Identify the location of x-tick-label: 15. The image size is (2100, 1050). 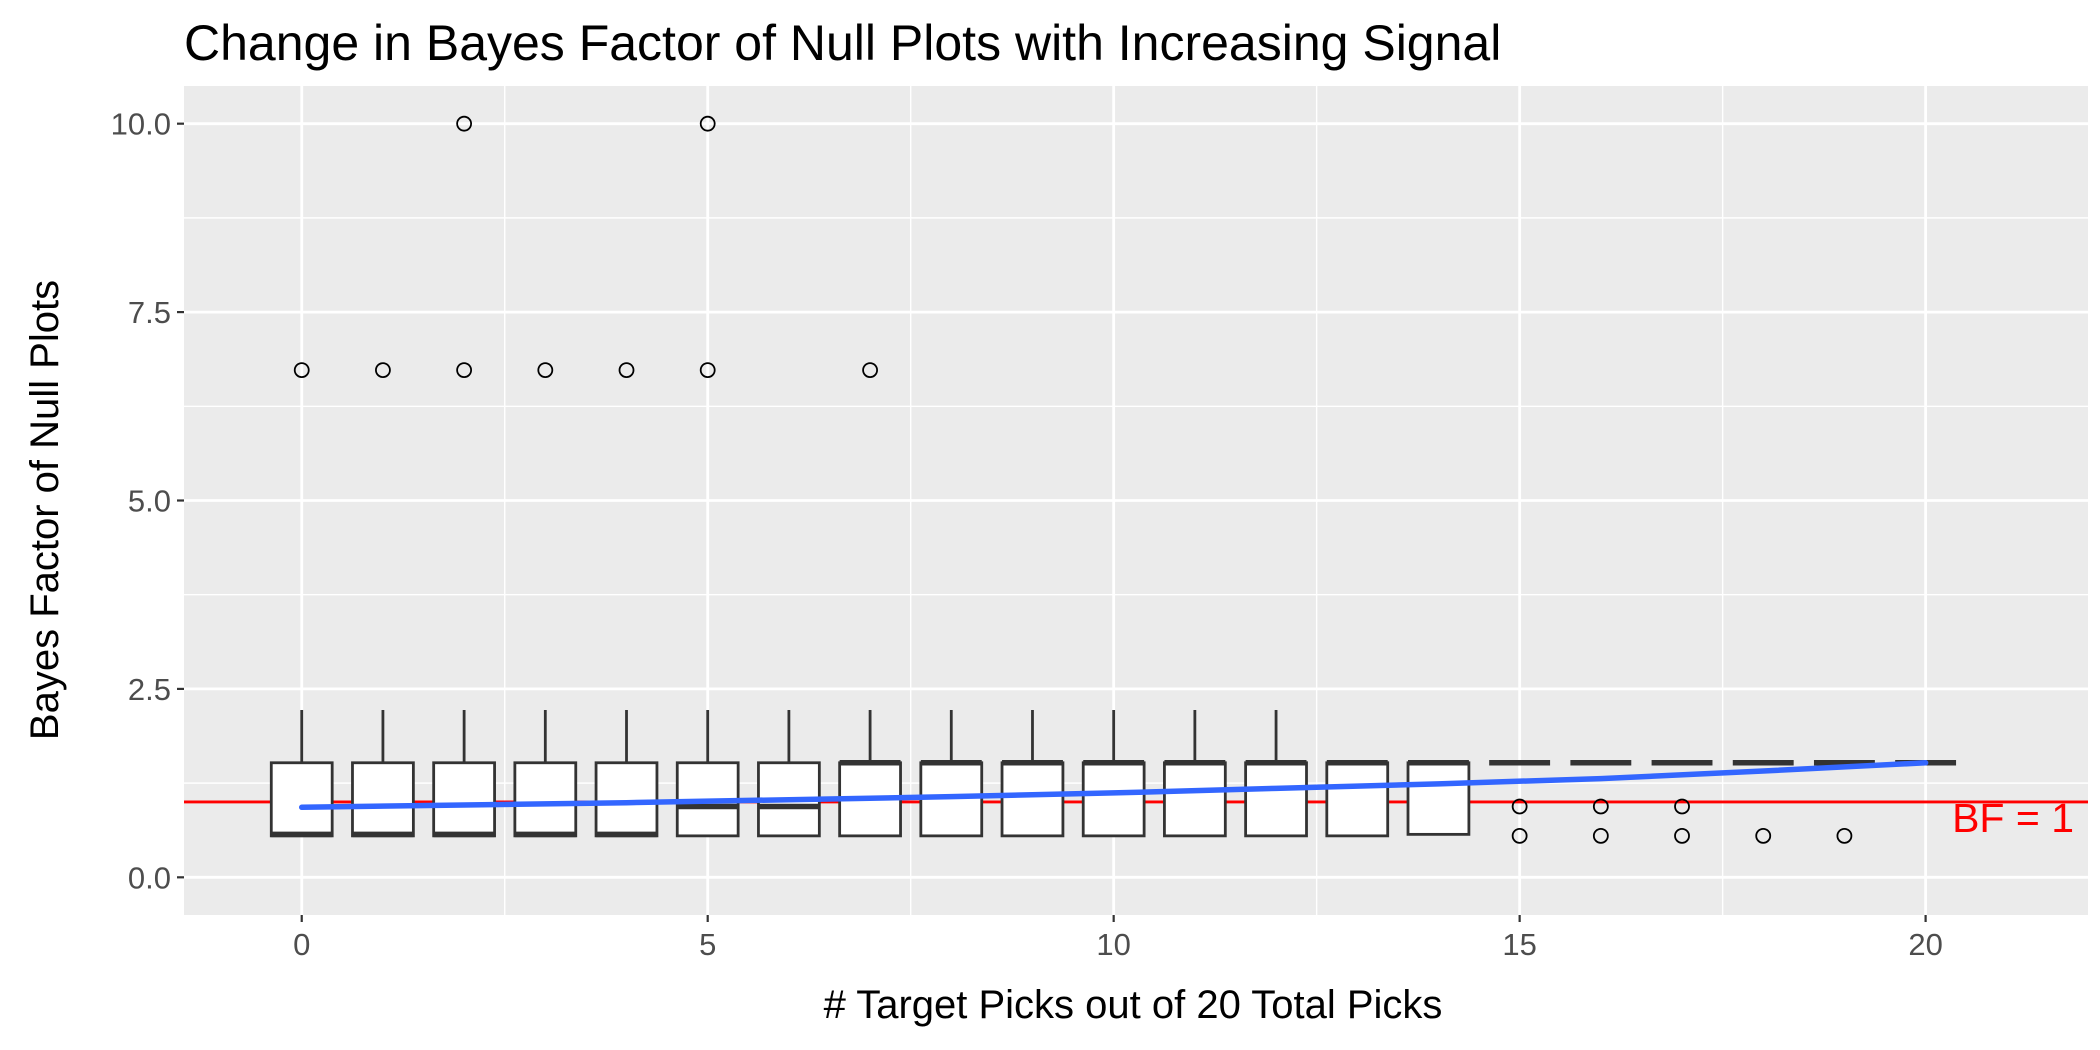
(1519, 944).